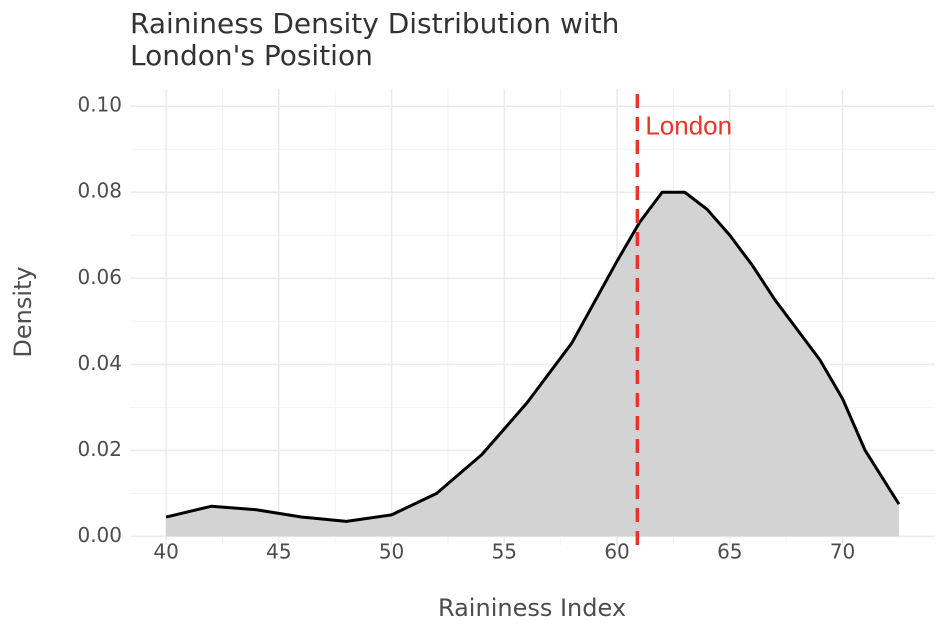 The width and height of the screenshot is (948, 630). Describe the element at coordinates (532, 608) in the screenshot. I see `x-axis-title: Raininess Index` at that location.